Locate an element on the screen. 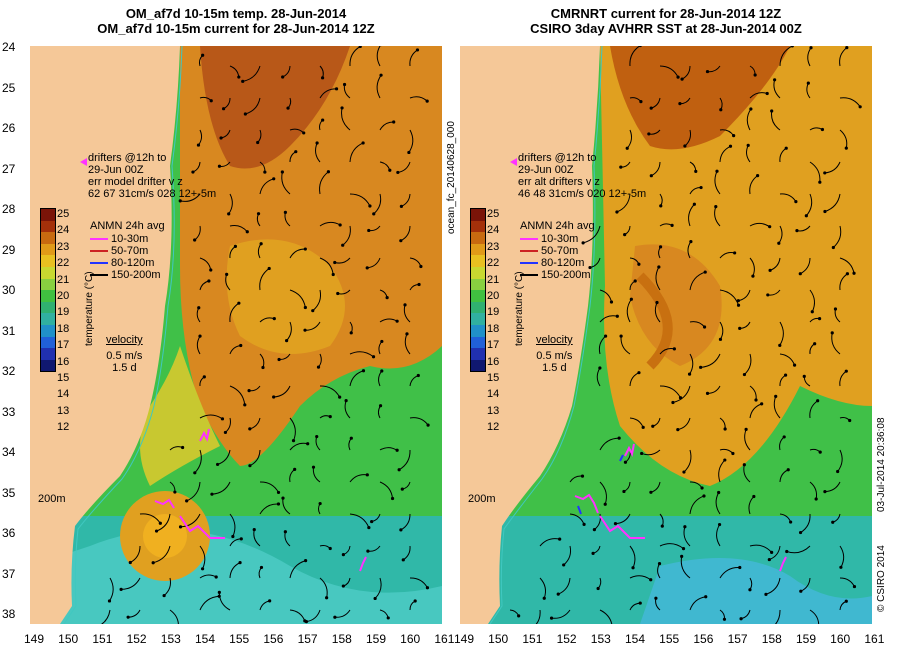 The height and width of the screenshot is (650, 900). x-tick-label: 161 is located at coordinates (874, 639).